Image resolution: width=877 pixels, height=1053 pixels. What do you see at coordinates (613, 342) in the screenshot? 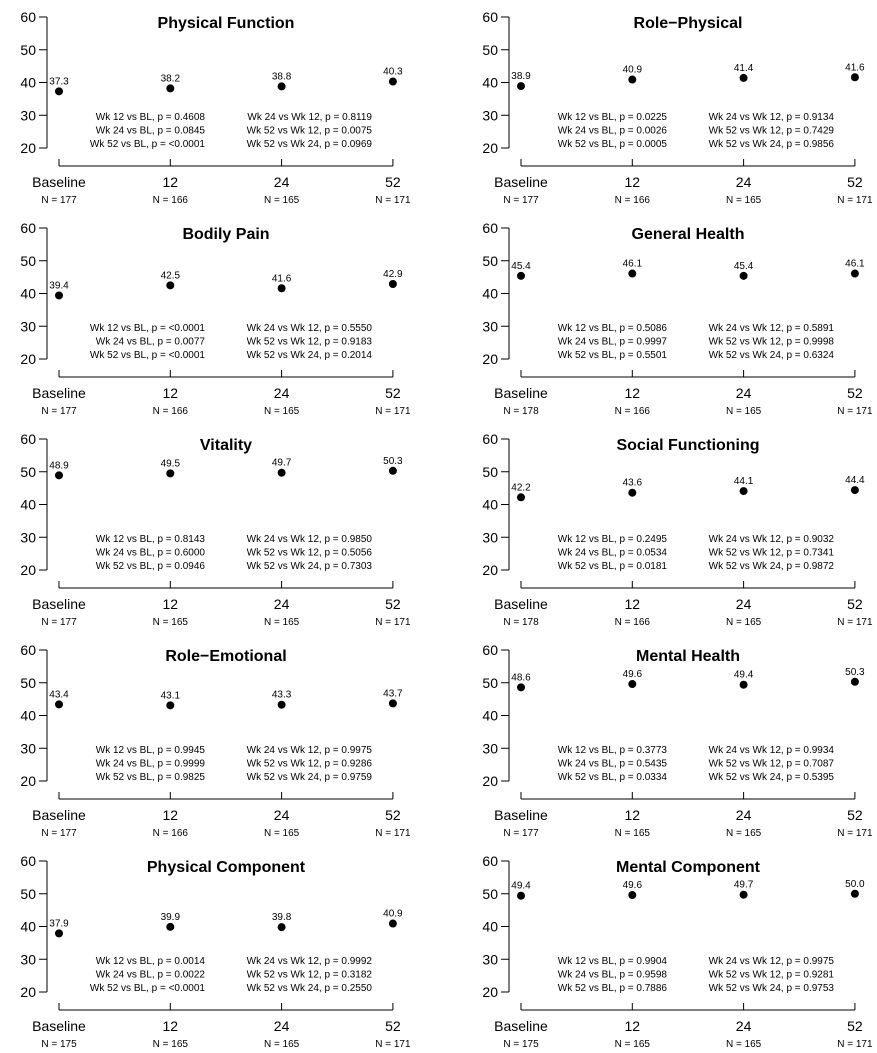
I see `pvalue-text: Wk 24 vs BL, p = 0.9997` at bounding box center [613, 342].